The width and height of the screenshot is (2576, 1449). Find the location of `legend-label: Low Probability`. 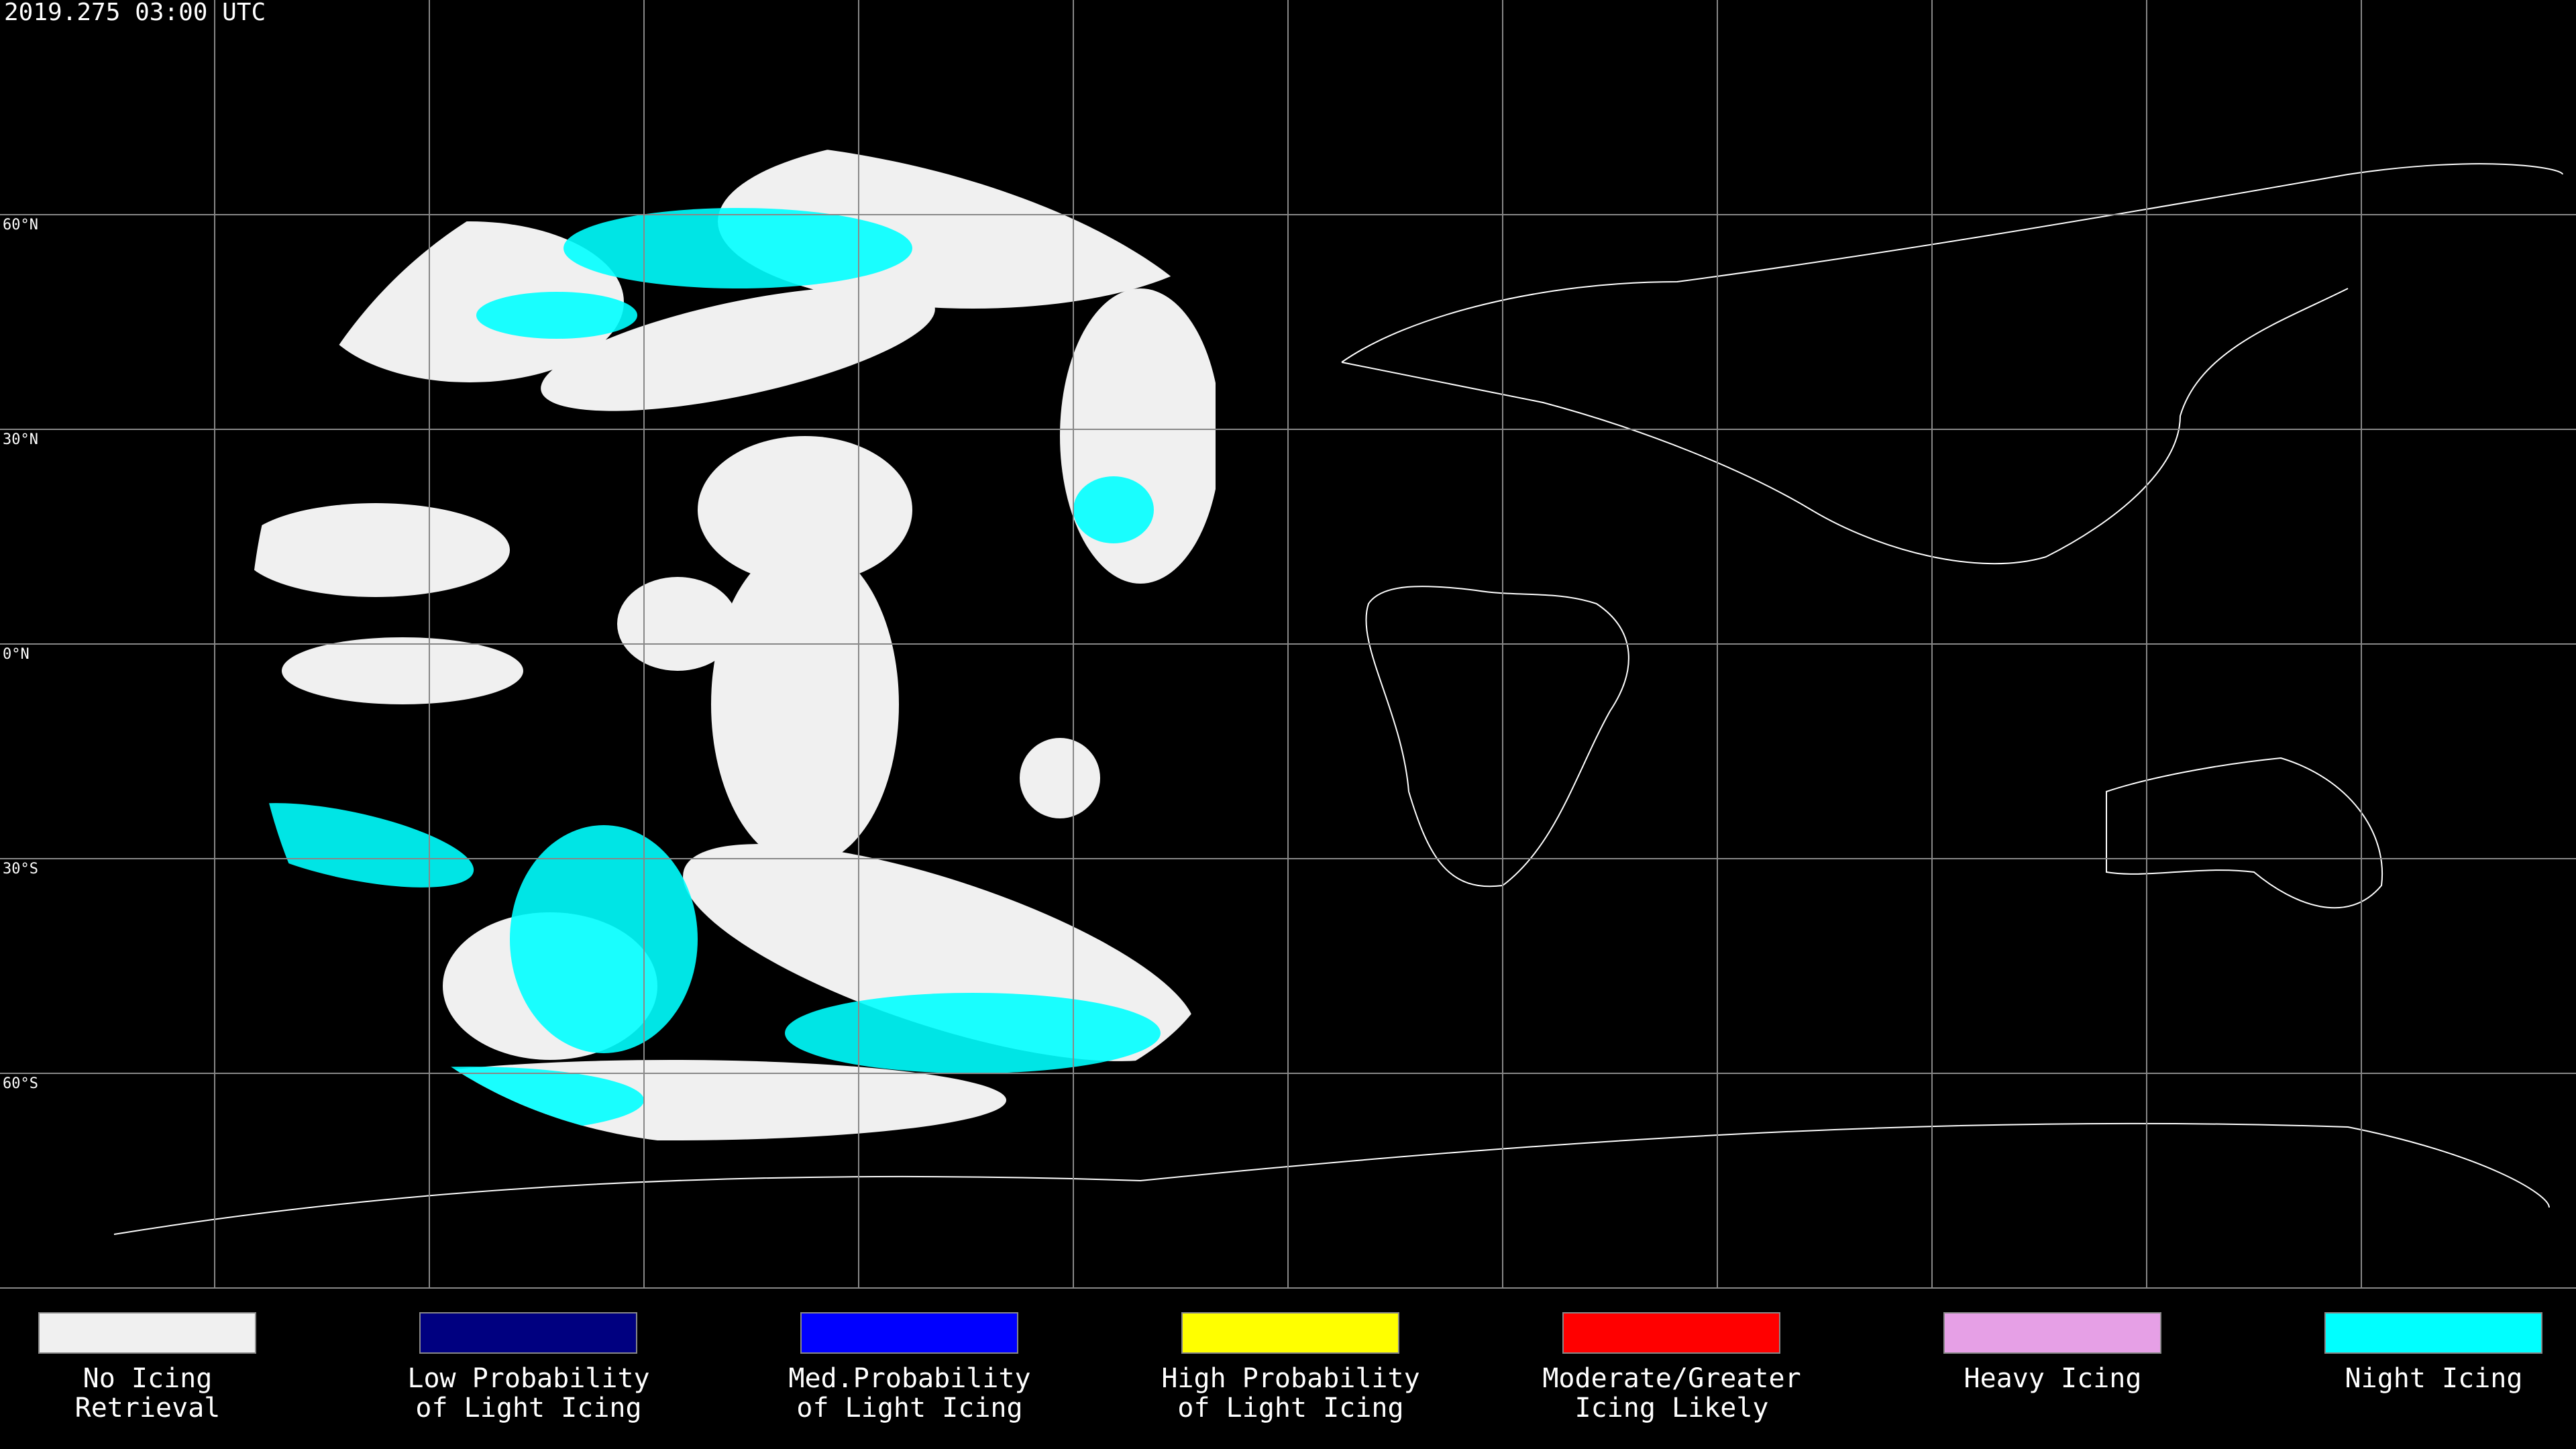

legend-label: Low Probability is located at coordinates (528, 1378).